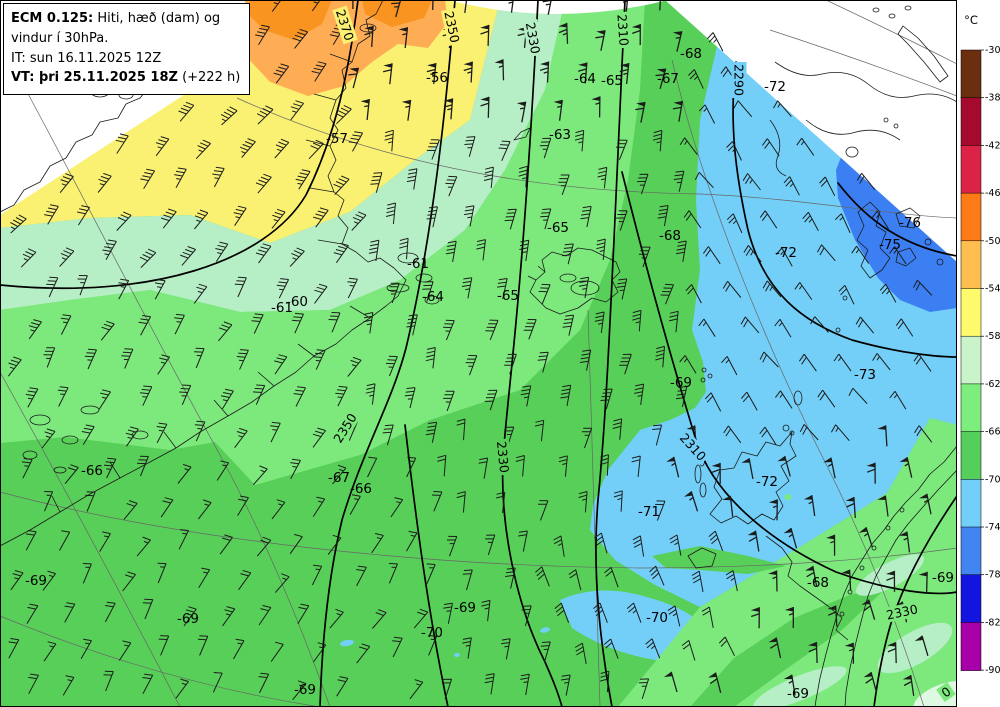 This screenshot has height=707, width=1000. I want to click on fill-region-light_green, so click(787, 562).